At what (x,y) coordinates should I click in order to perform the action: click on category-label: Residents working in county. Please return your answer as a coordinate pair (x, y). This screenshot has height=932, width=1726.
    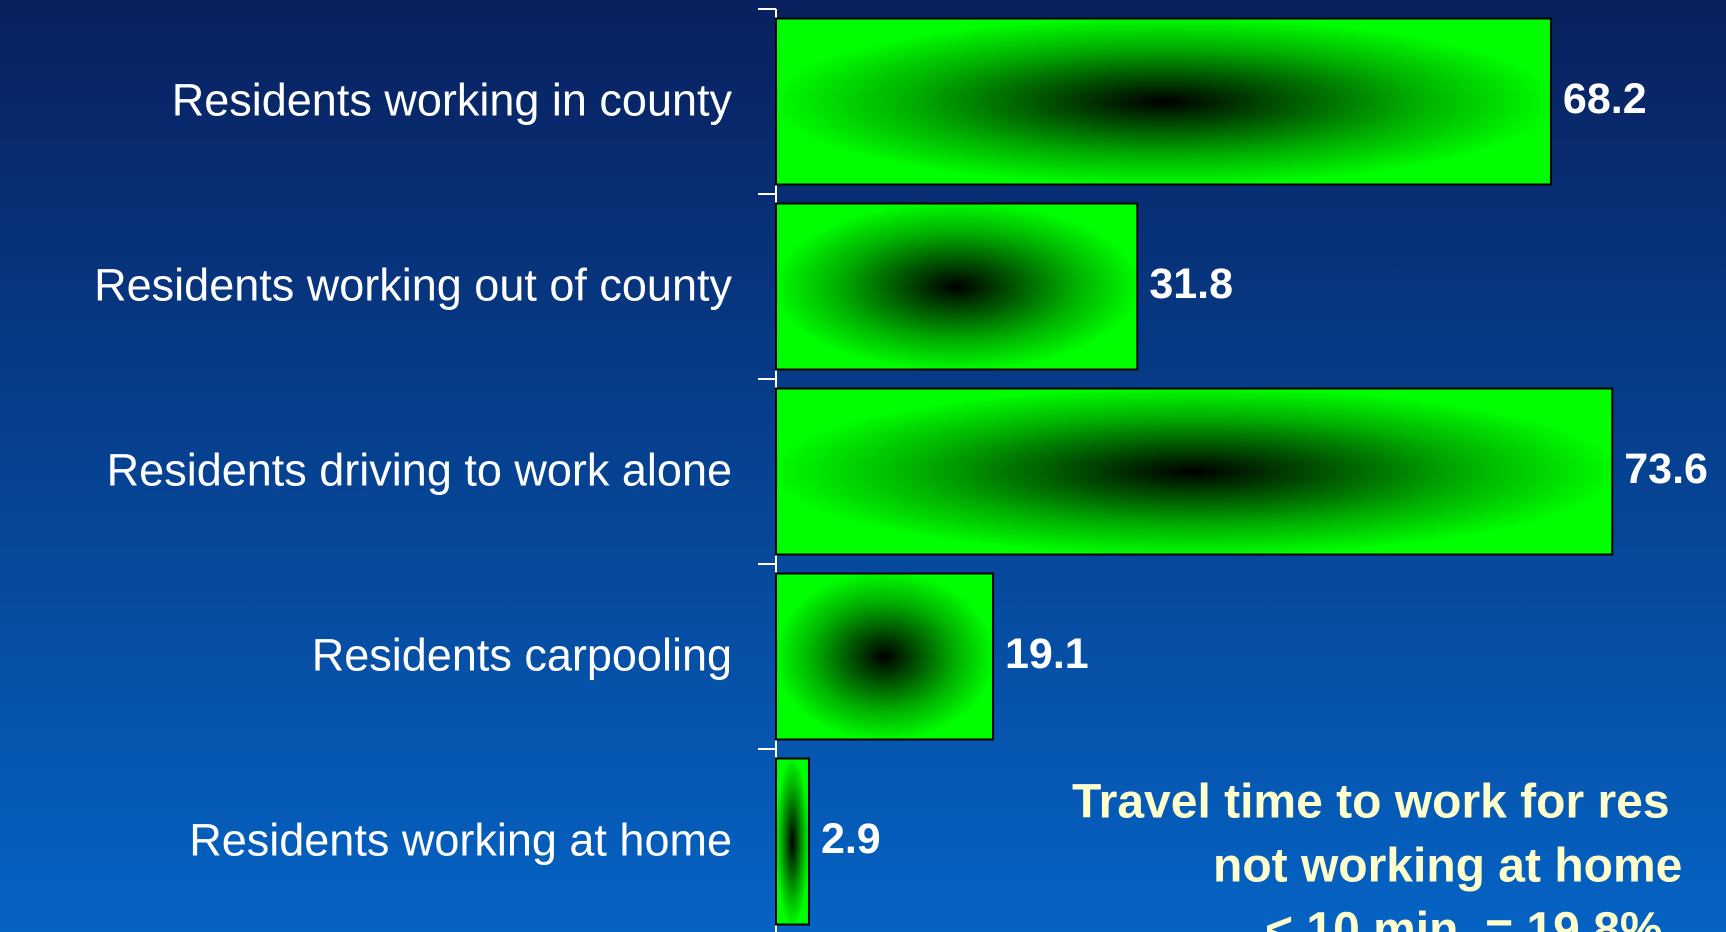
    Looking at the image, I should click on (452, 99).